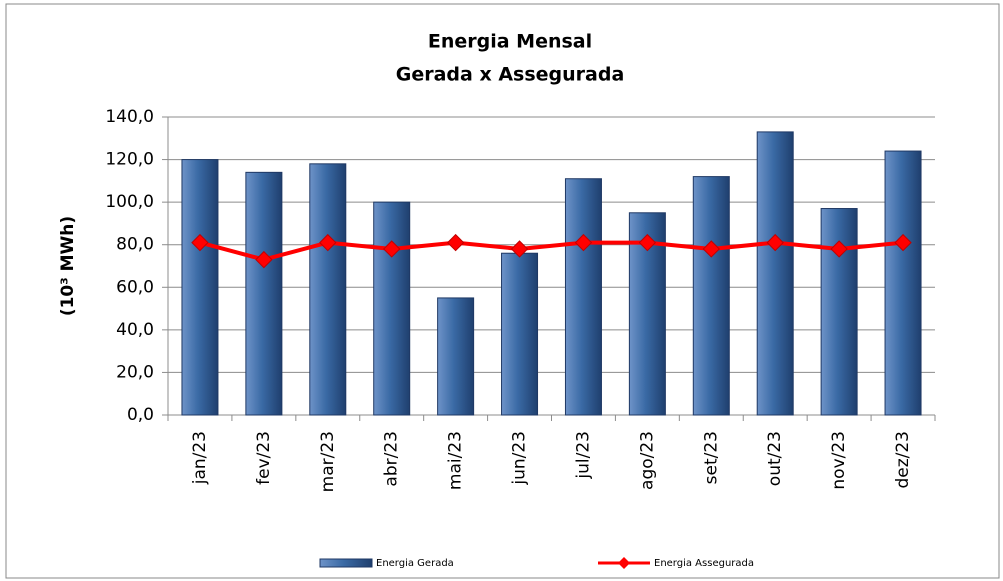 Image resolution: width=1003 pixels, height=581 pixels. Describe the element at coordinates (624, 563) in the screenshot. I see `legend-marker` at that location.